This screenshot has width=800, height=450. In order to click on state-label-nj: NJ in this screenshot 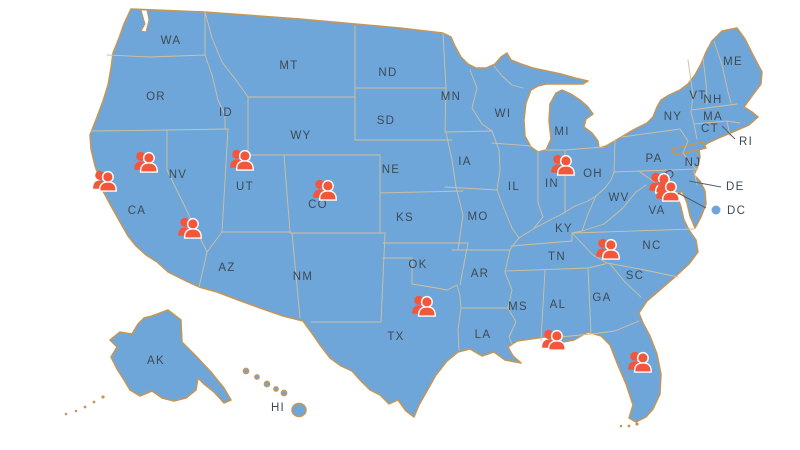, I will do `click(693, 163)`.